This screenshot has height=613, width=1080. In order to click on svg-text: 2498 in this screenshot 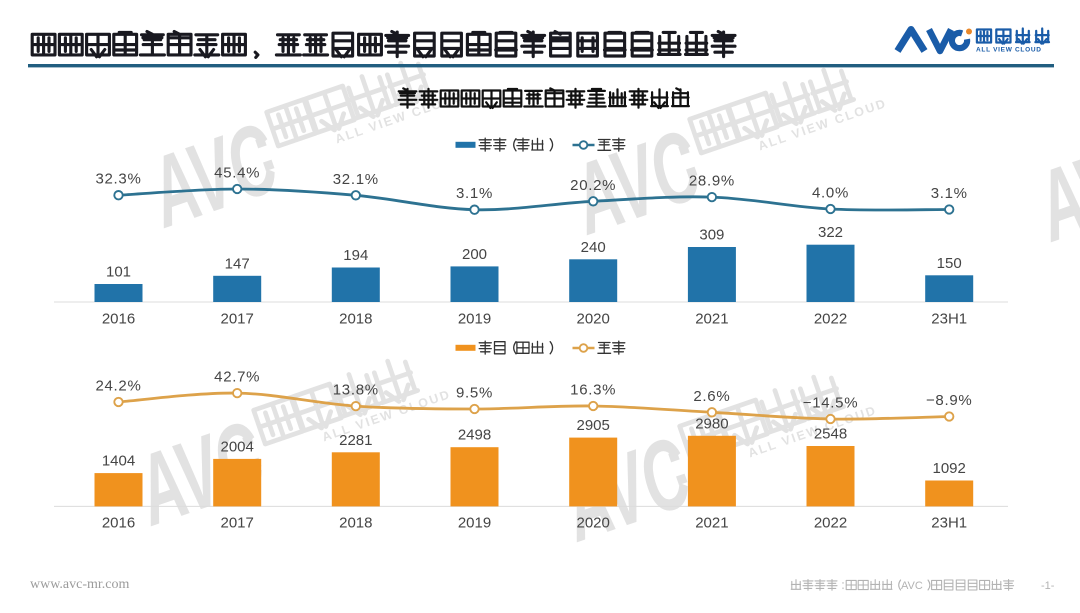, I will do `click(474, 435)`.